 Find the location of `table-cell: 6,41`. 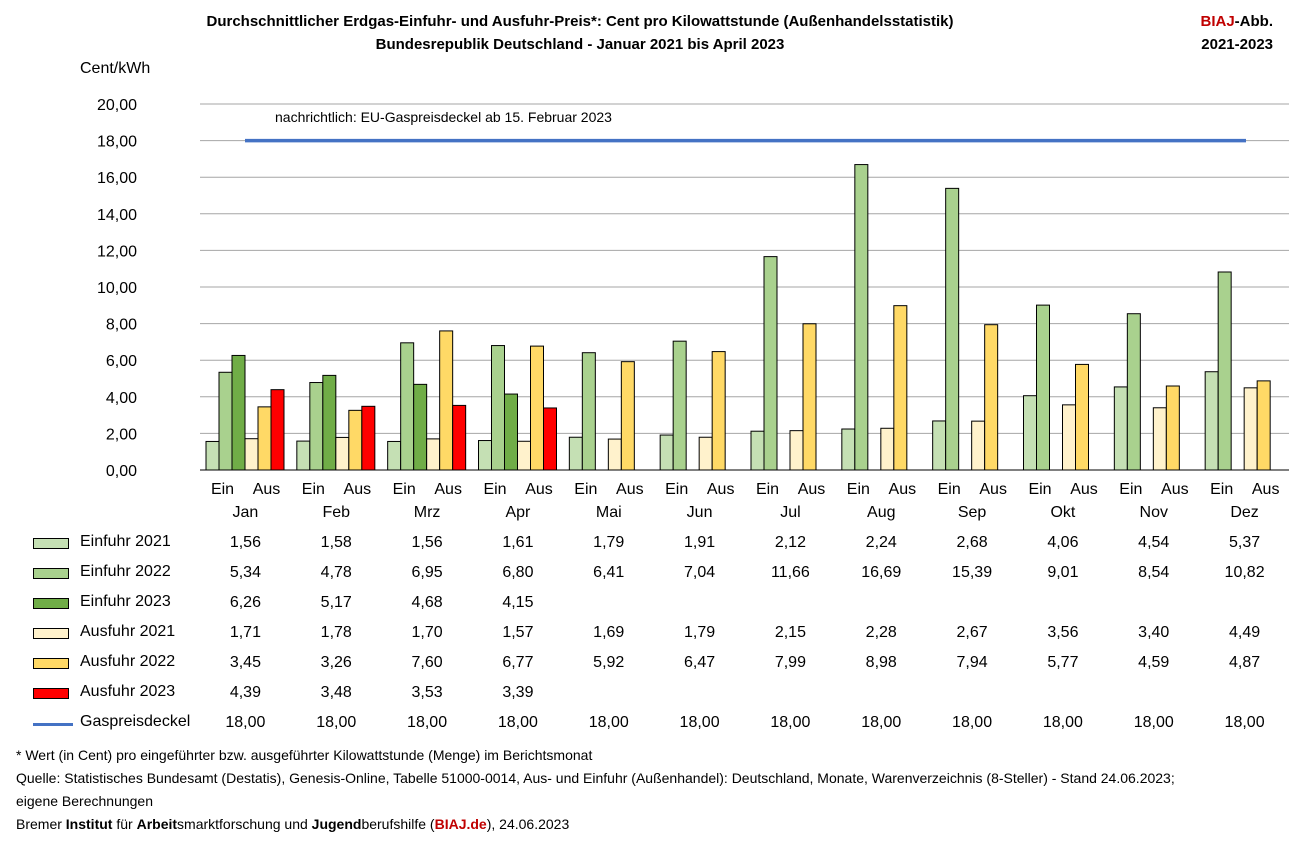

table-cell: 6,41 is located at coordinates (609, 572).